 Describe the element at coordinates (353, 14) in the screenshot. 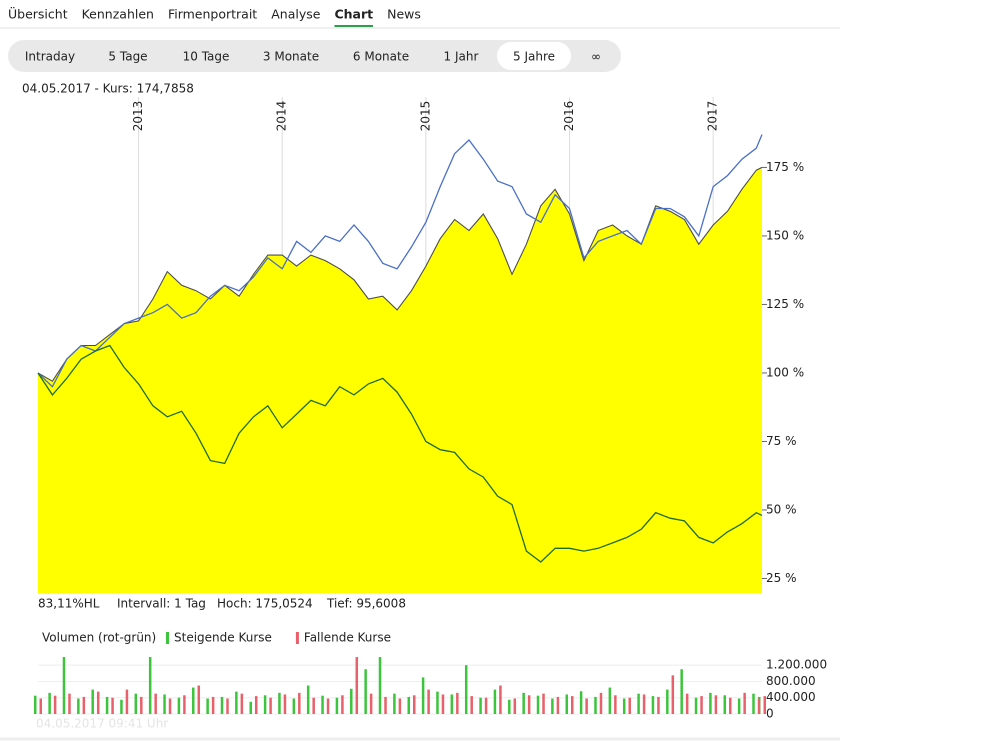

I see `nav-tab: Chart` at that location.